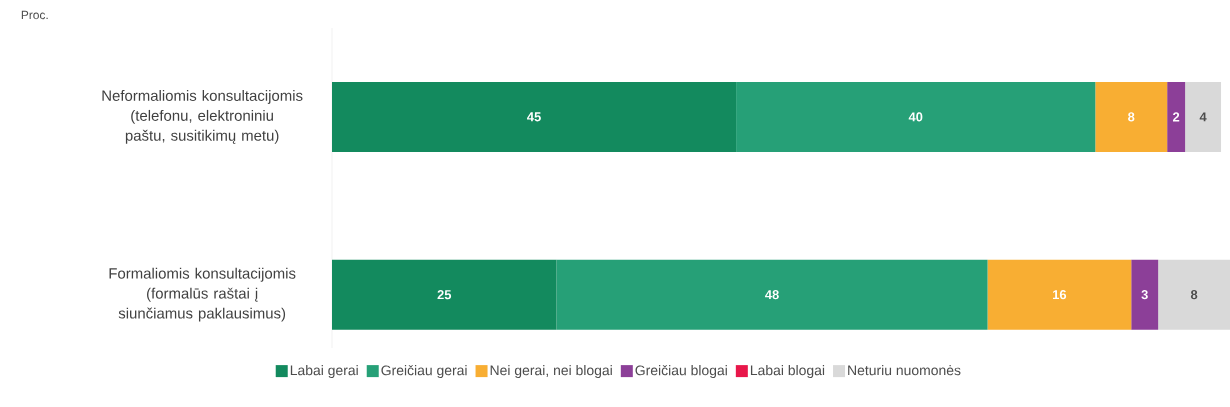 The image size is (1230, 407). I want to click on data-label: 40, so click(915, 117).